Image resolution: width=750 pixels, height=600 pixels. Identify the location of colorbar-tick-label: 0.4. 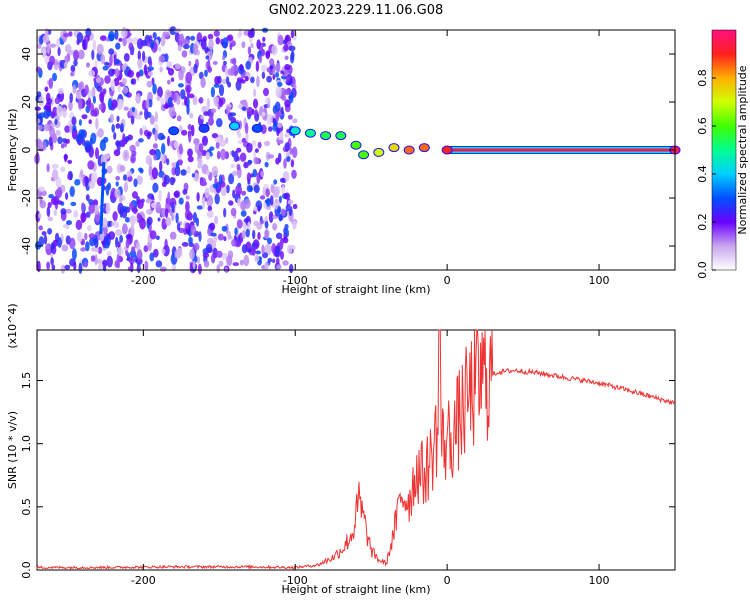
(702, 174).